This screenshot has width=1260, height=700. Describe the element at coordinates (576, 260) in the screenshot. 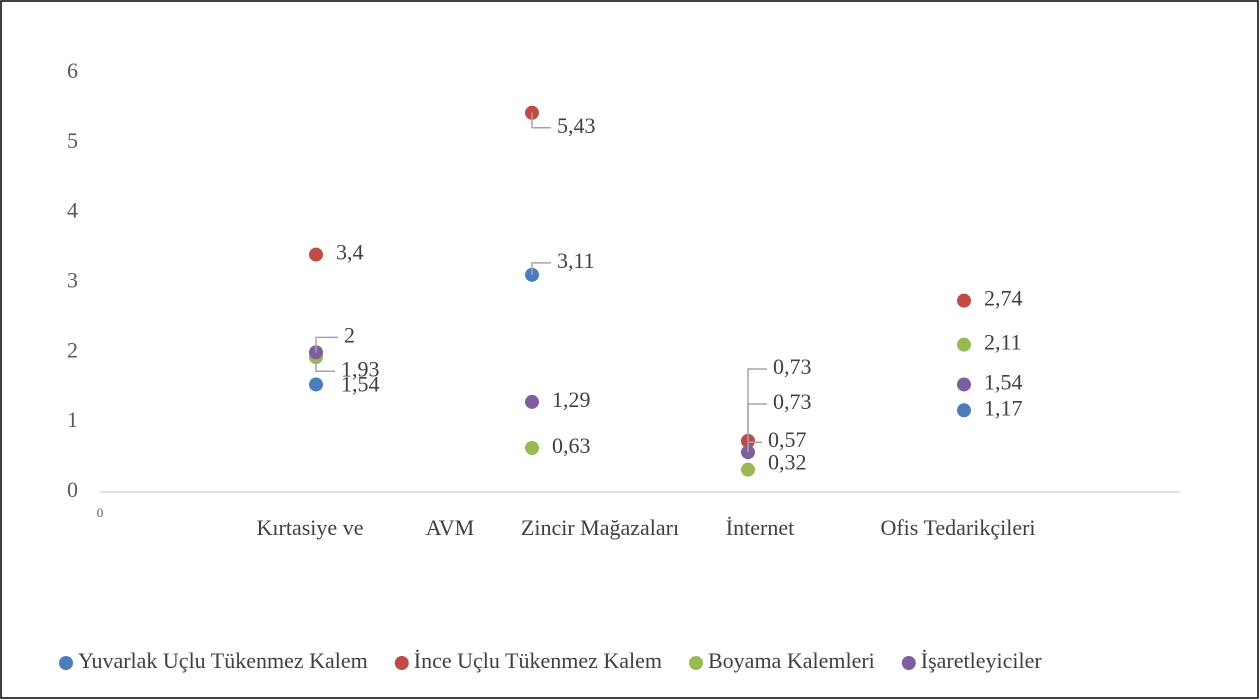

I see `data-label: 3,11` at that location.